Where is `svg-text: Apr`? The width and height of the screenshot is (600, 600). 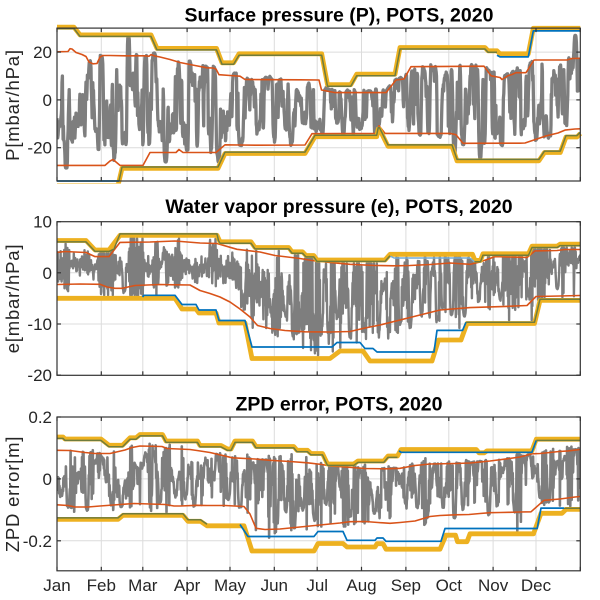
svg-text: Apr is located at coordinates (187, 585).